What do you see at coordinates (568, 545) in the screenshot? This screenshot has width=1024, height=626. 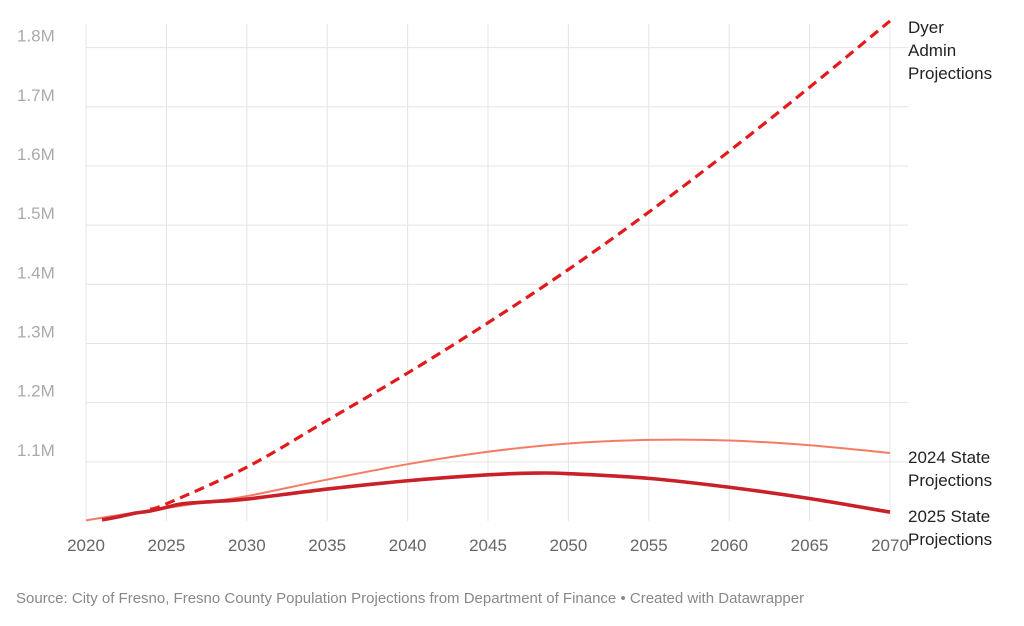 I see `x-tick-label: 2050` at bounding box center [568, 545].